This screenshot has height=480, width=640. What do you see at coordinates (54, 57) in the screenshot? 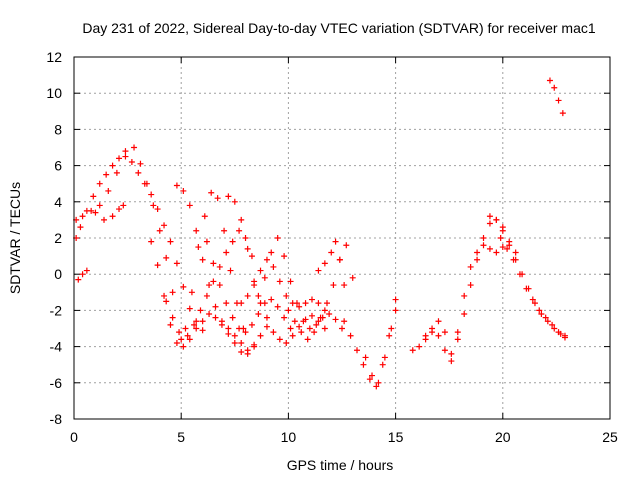
I see `y-tick-label: 12` at bounding box center [54, 57].